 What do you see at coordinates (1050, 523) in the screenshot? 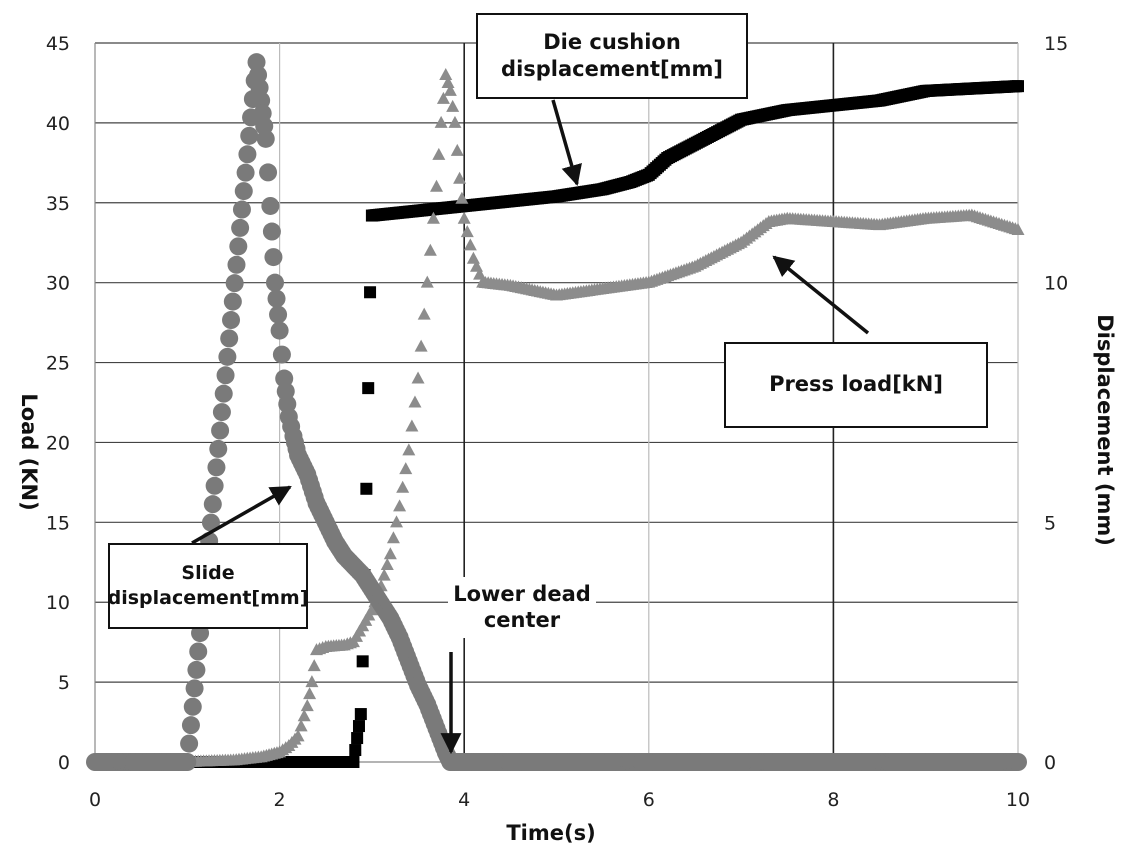
I see `y-right-tick-label: 5` at bounding box center [1050, 523].